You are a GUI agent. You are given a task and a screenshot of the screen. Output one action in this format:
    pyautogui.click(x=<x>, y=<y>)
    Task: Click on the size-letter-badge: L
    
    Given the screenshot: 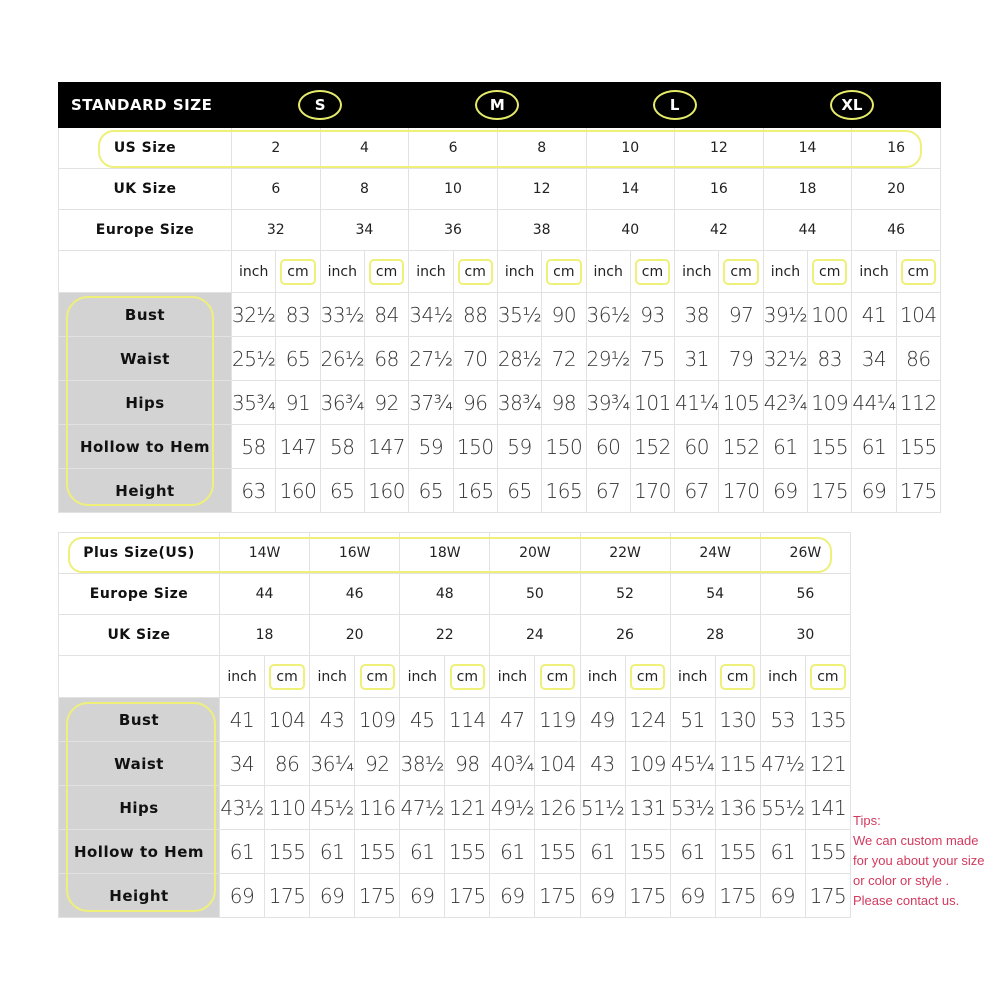 What is the action you would take?
    pyautogui.click(x=674, y=105)
    